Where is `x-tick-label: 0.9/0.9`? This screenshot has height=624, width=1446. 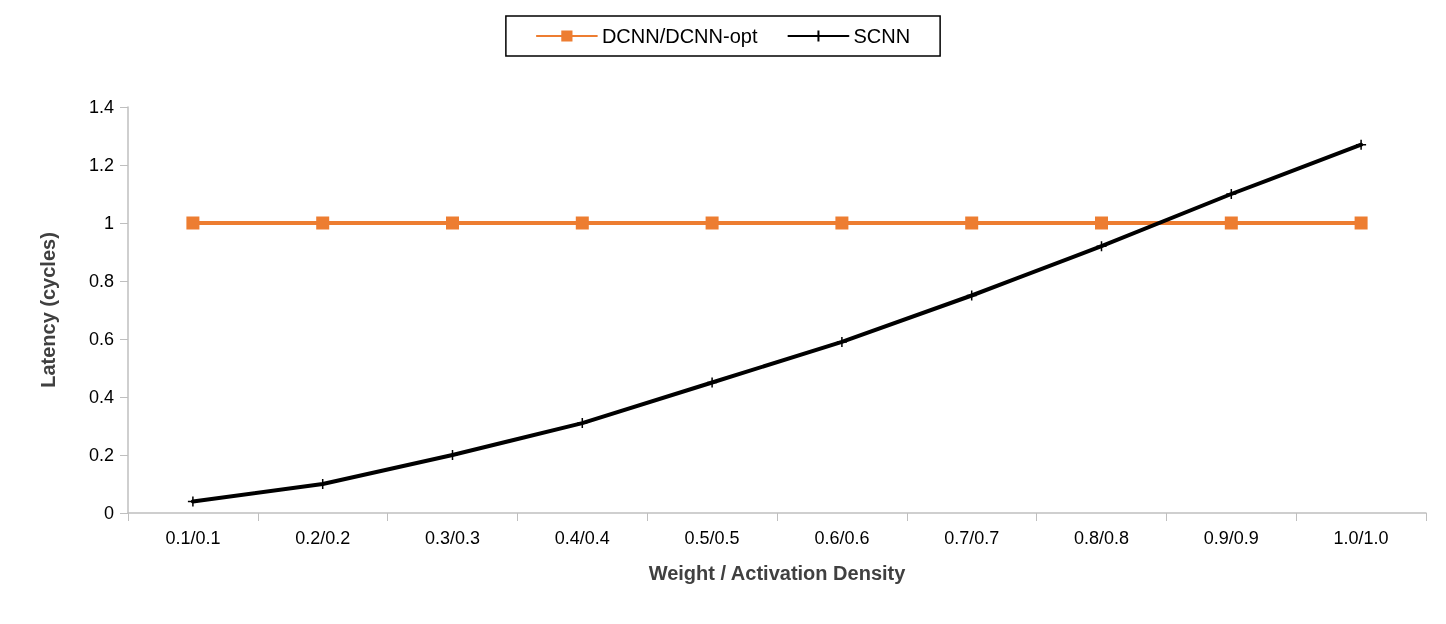 x-tick-label: 0.9/0.9 is located at coordinates (1231, 538).